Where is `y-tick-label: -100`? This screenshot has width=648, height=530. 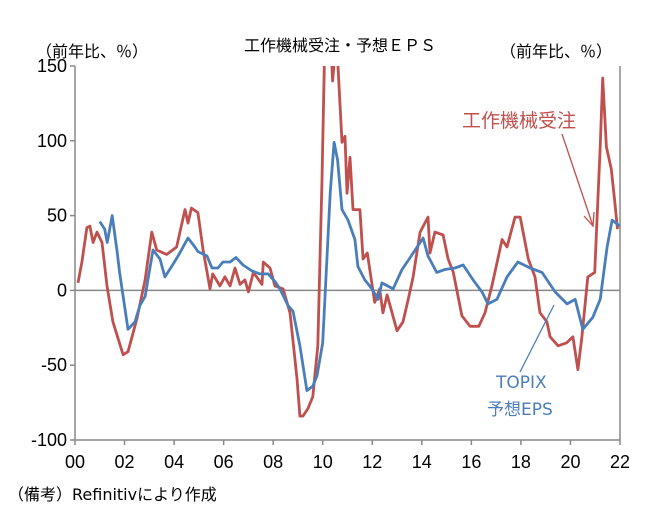 y-tick-label: -100 is located at coordinates (49, 440).